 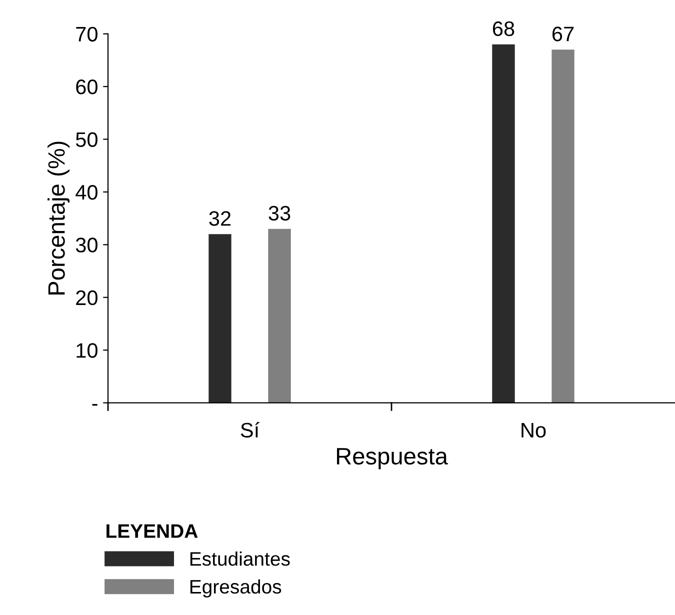 What do you see at coordinates (220, 218) in the screenshot?
I see `data-label: 32` at bounding box center [220, 218].